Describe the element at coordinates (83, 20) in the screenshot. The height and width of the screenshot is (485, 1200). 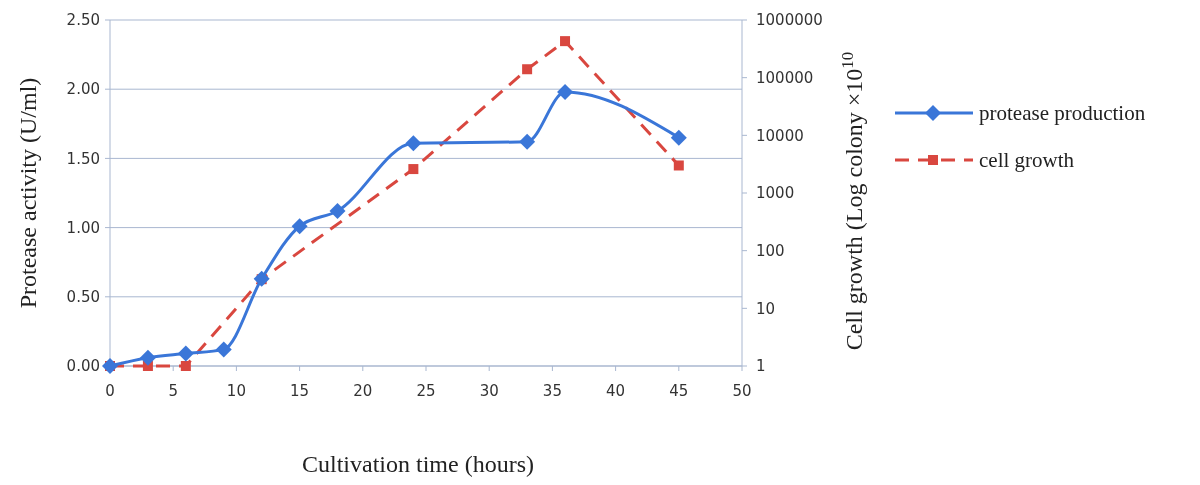
I see `y-tick-label: 2.50` at that location.